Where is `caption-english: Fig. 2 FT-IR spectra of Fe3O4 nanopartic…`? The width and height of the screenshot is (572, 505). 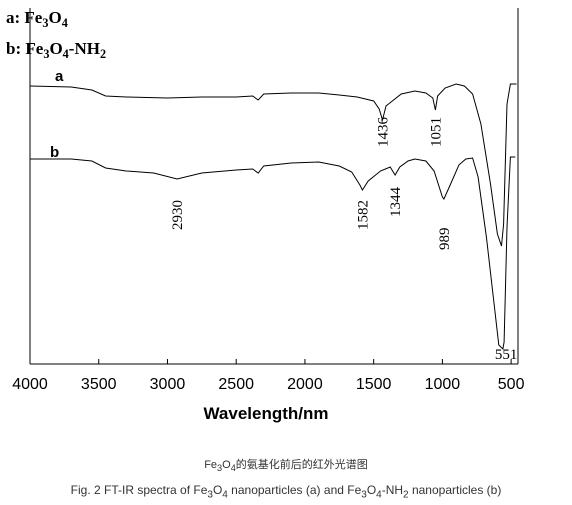 caption-english: Fig. 2 FT-IR spectra of Fe3O4 nanopartic… is located at coordinates (286, 491).